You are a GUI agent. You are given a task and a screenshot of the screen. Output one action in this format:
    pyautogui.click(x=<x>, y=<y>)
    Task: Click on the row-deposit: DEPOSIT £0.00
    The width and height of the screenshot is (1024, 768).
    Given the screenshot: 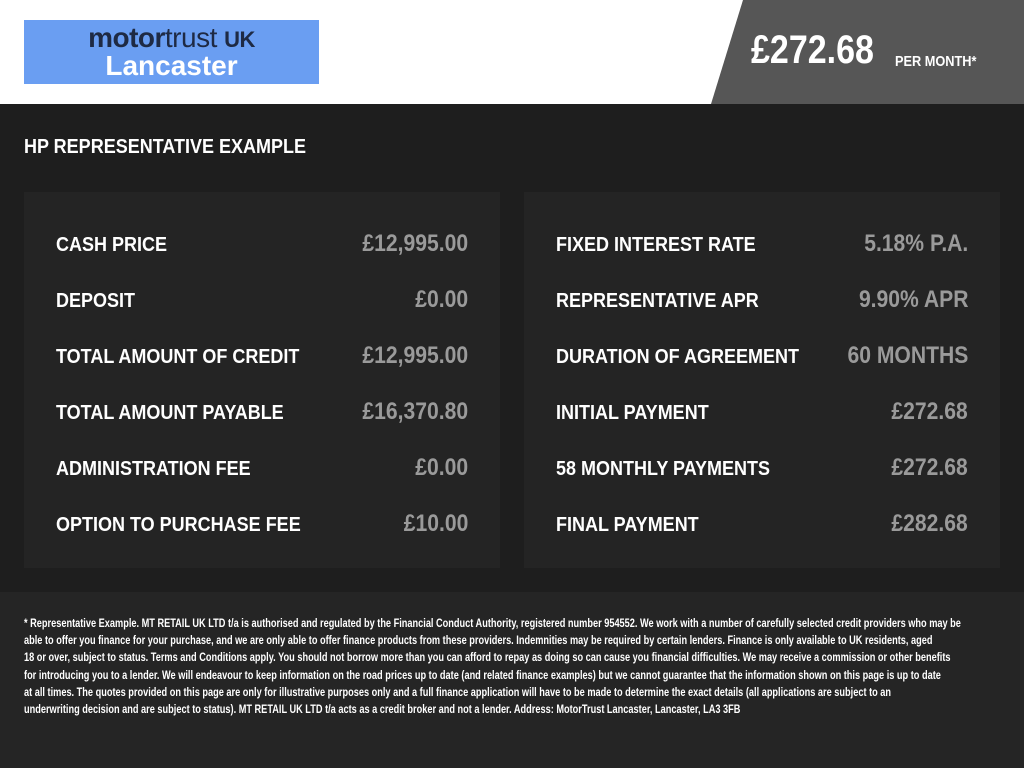 What is the action you would take?
    pyautogui.click(x=262, y=300)
    